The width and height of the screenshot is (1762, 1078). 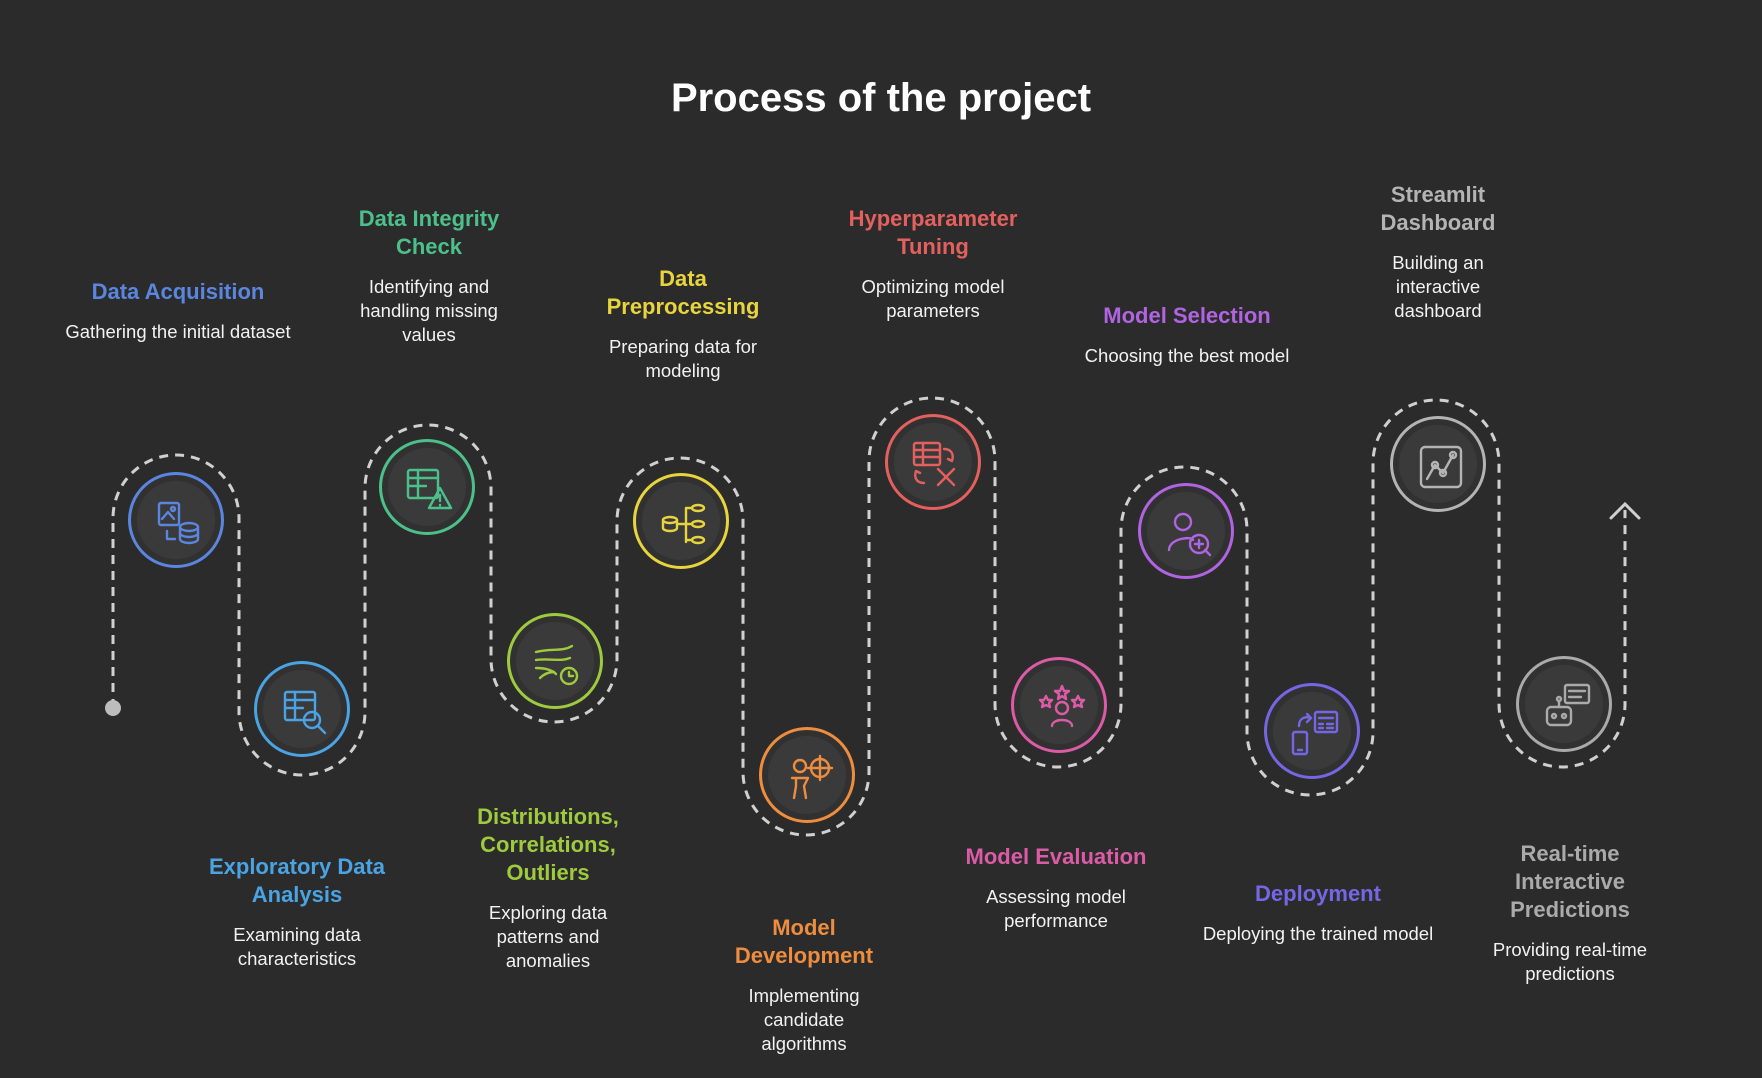 I want to click on step-name: Model Selection, so click(x=1187, y=315).